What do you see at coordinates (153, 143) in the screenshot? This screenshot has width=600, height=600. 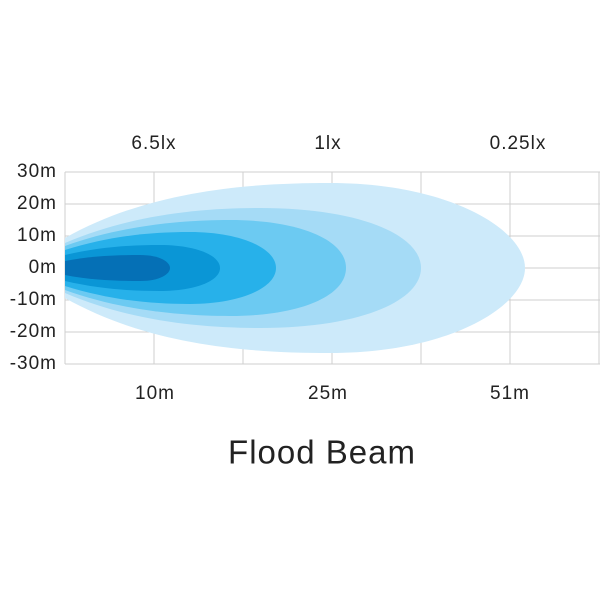 I see `lux-label: 6.5lx` at bounding box center [153, 143].